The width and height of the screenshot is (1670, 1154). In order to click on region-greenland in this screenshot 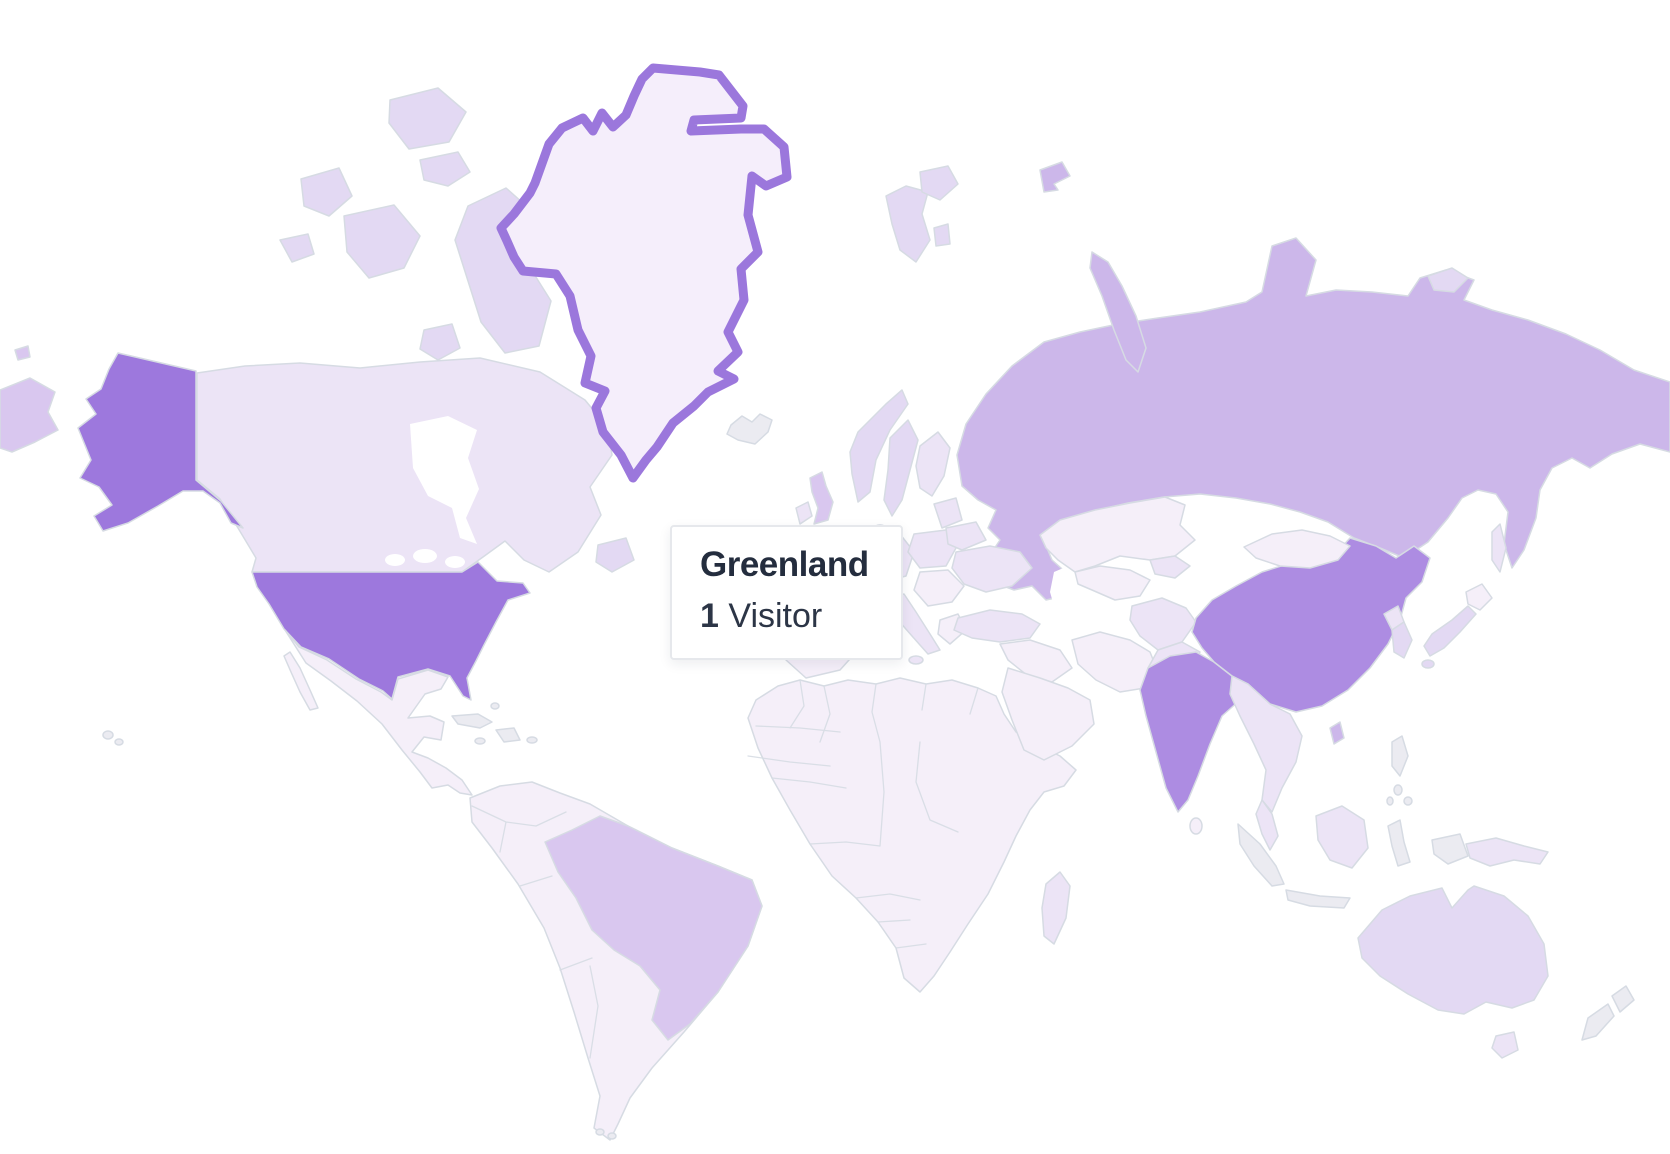, I will do `click(644, 273)`.